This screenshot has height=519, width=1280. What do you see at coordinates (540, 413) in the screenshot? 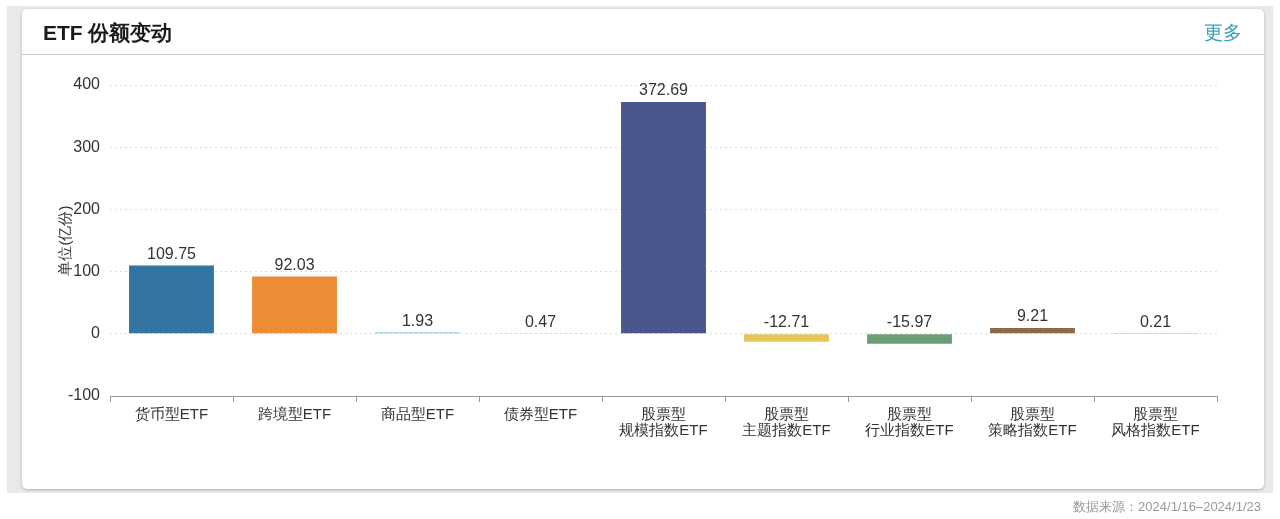
I see `x-tick-label: 债券型ETF` at bounding box center [540, 413].